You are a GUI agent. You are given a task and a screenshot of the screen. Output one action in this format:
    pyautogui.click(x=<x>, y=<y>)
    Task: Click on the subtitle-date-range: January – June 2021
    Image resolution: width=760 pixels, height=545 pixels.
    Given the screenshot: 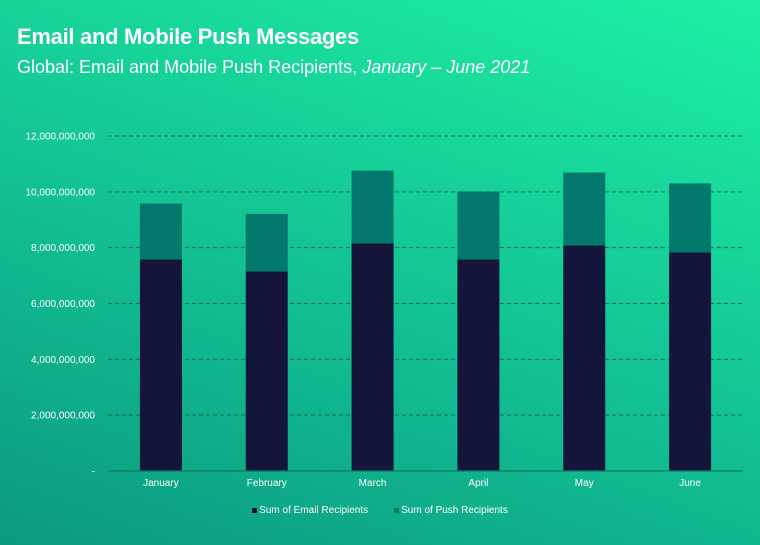 What is the action you would take?
    pyautogui.click(x=446, y=67)
    